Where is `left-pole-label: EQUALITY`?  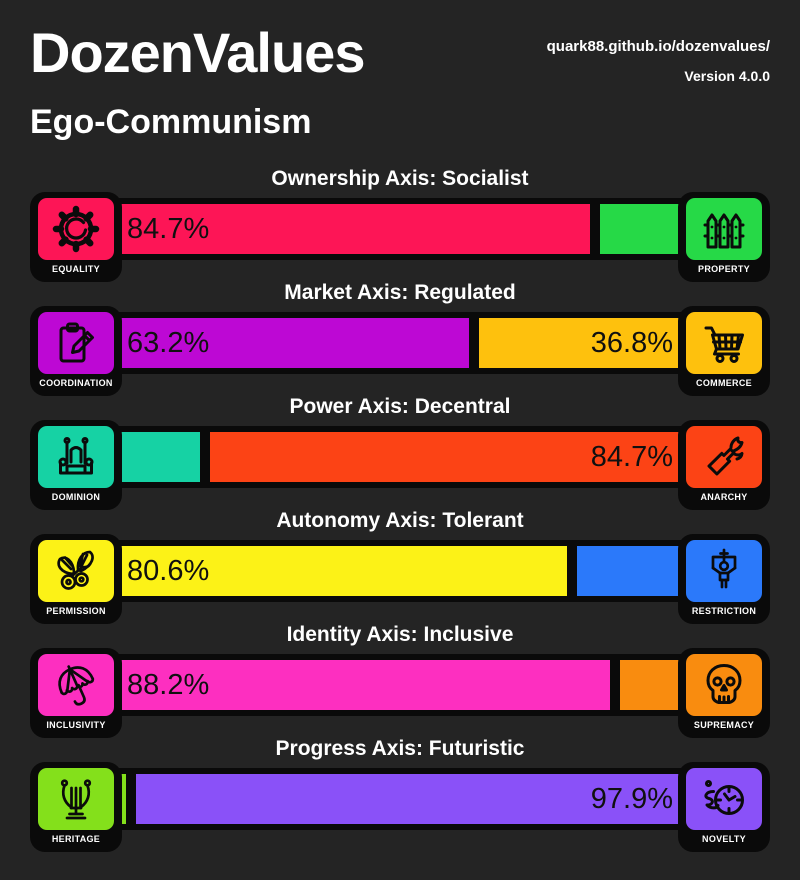 left-pole-label: EQUALITY is located at coordinates (76, 269).